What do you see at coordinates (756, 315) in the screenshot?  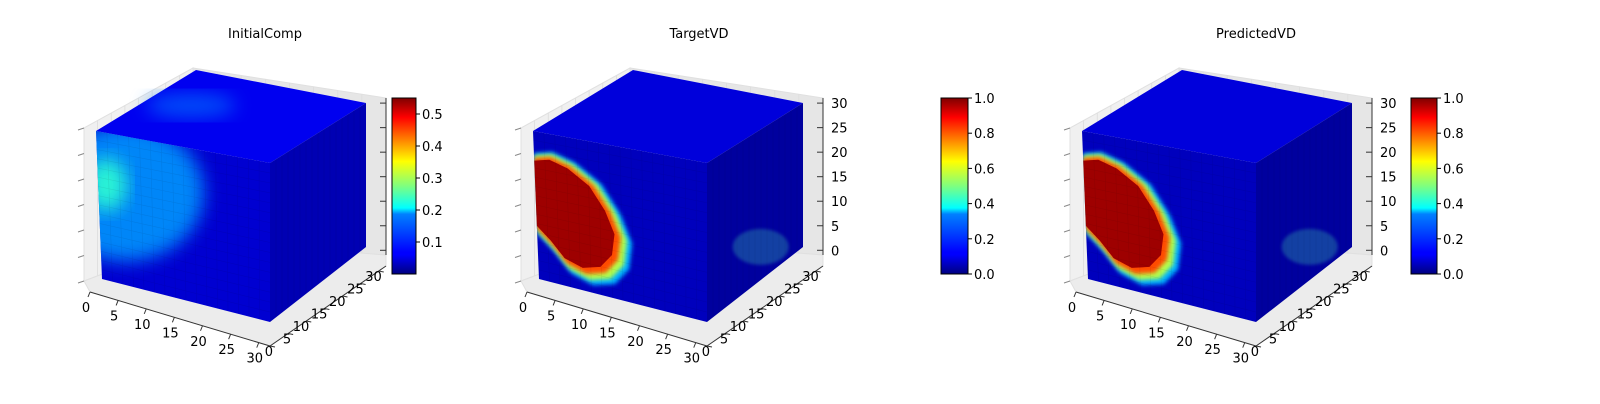 I see `y-tick-label: 15` at bounding box center [756, 315].